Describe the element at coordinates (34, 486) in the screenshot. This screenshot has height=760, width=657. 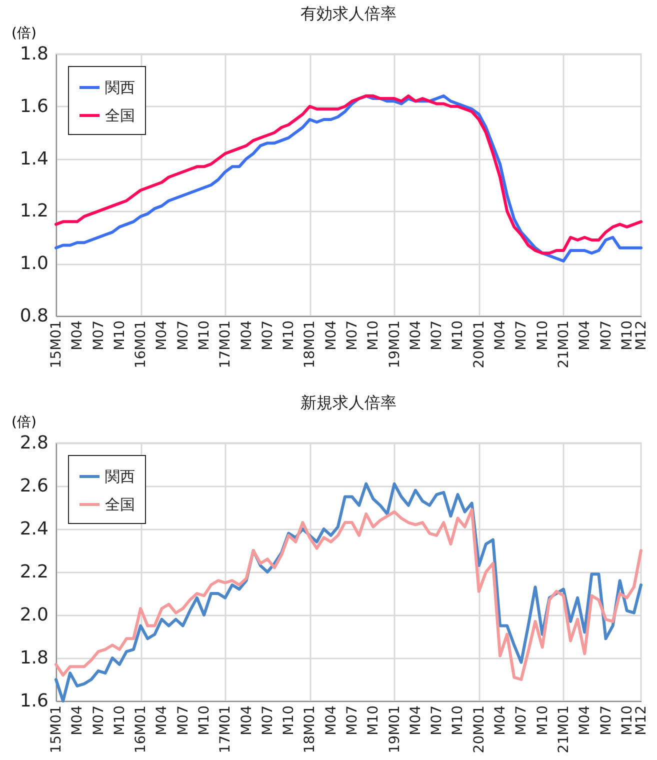
I see `y-tick-label: 2.6` at that location.